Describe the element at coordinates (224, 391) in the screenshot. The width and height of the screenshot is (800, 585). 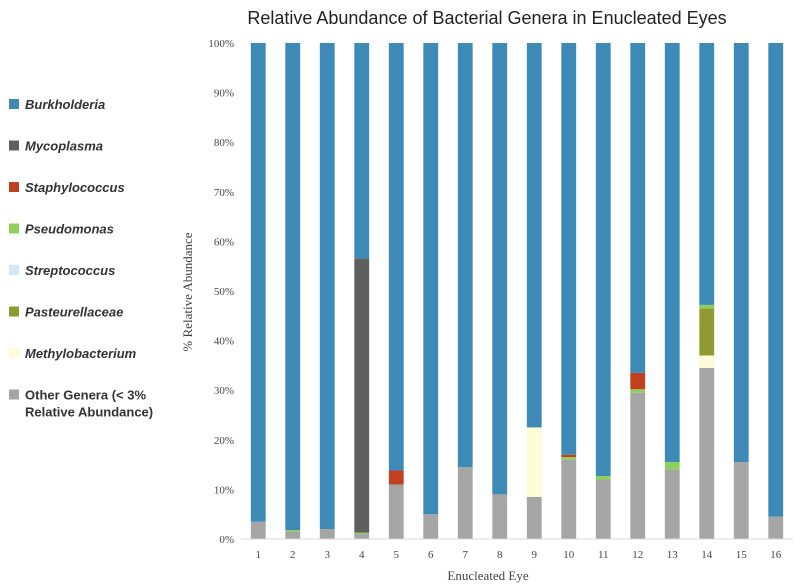
I see `y-tick-label: 30%` at that location.